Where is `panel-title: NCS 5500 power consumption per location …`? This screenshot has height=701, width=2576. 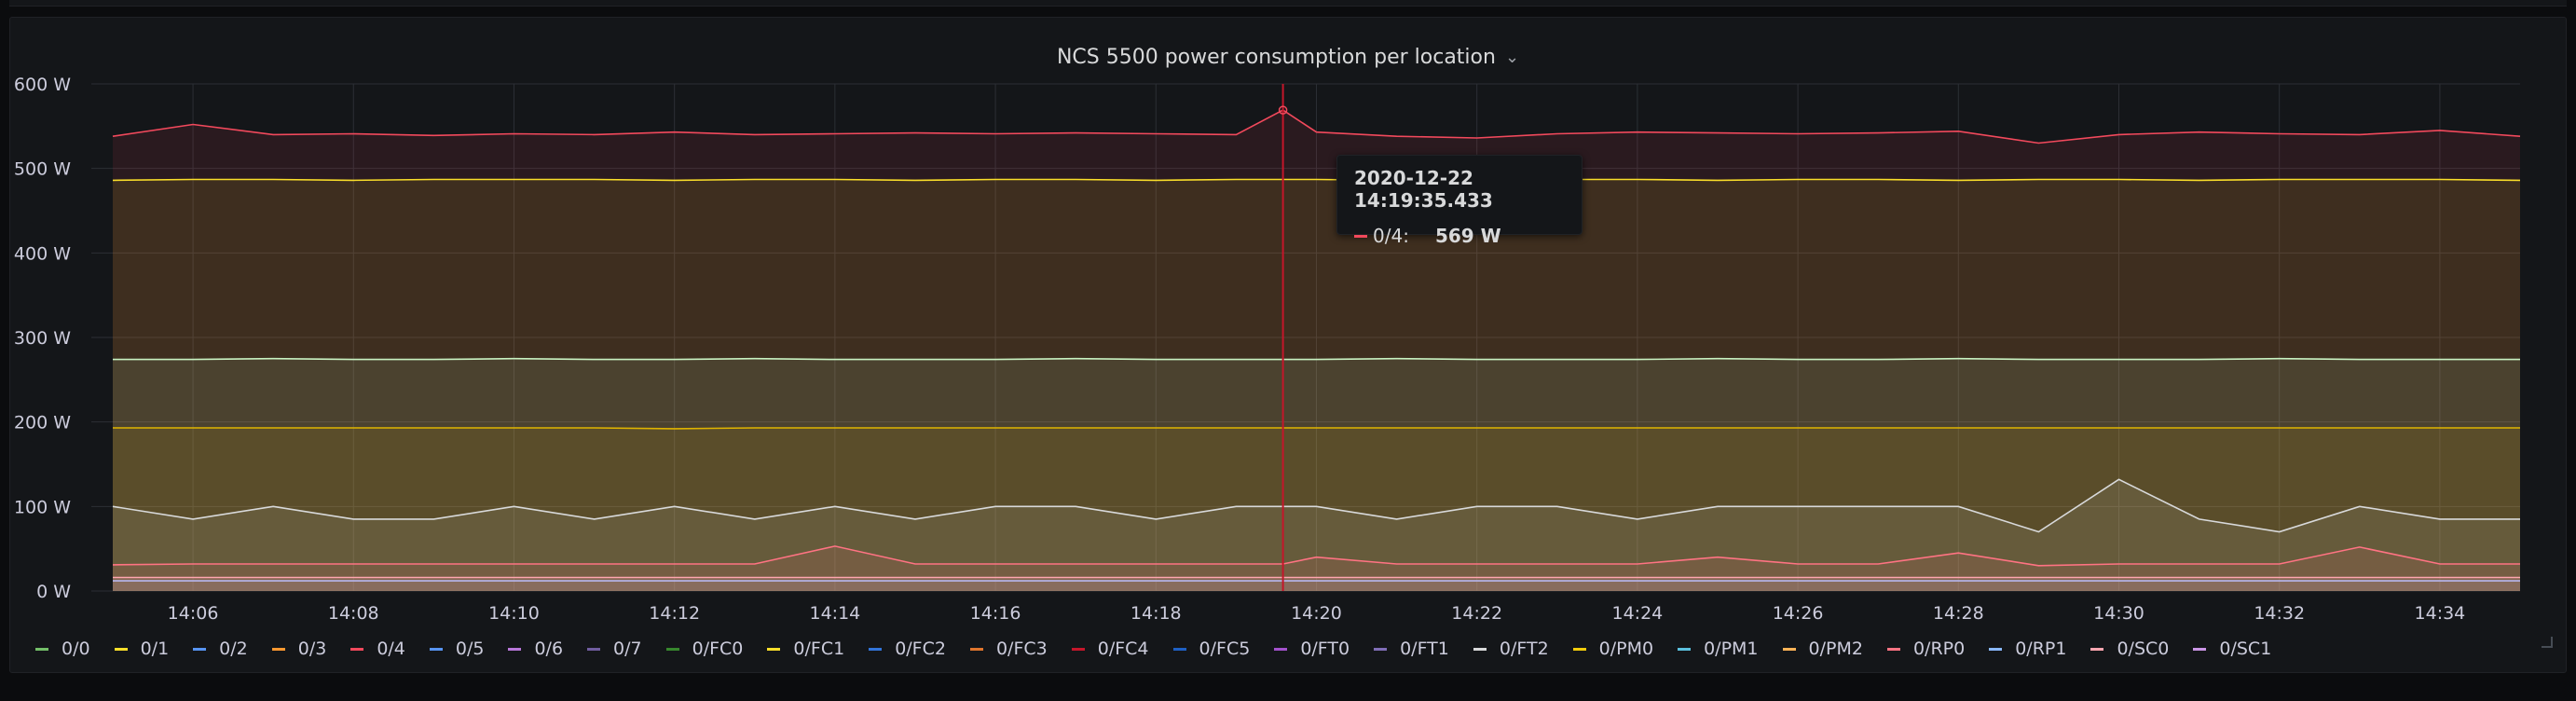 panel-title: NCS 5500 power consumption per location … is located at coordinates (1288, 57).